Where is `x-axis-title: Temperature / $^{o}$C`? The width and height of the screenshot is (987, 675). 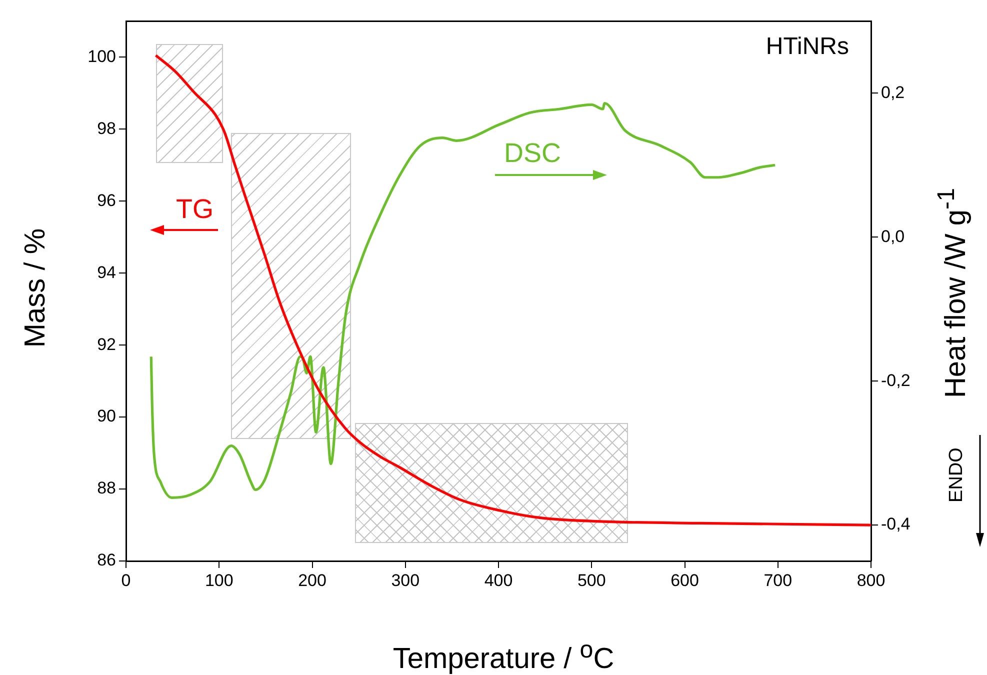
x-axis-title: Temperature / $^{o}$C is located at coordinates (503, 655).